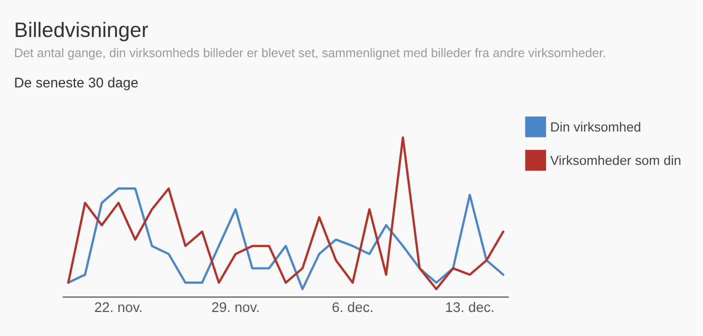 This screenshot has width=703, height=336. Describe the element at coordinates (82, 32) in the screenshot. I see `chart-title: Billedvisninger` at that location.